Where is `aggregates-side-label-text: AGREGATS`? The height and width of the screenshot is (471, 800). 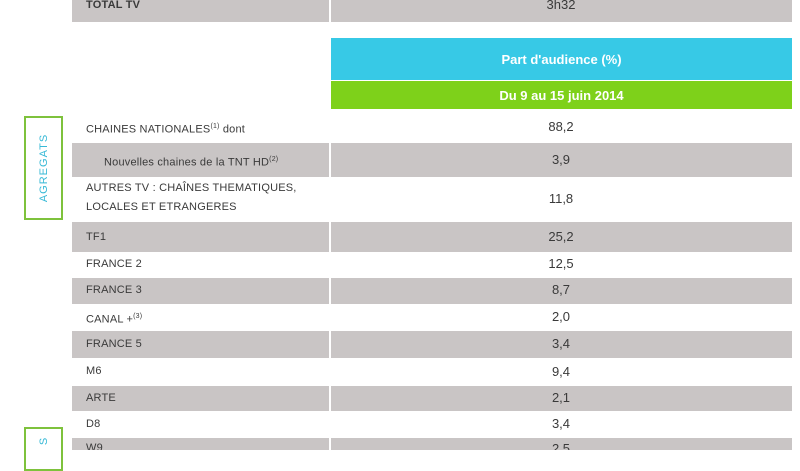
aggregates-side-label-text: AGREGATS is located at coordinates (43, 168).